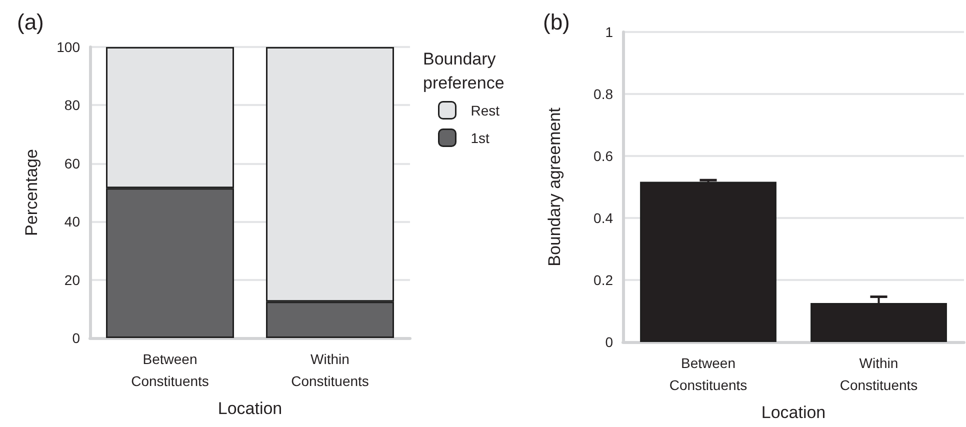  I want to click on y-tick-label: 60, so click(72, 163).